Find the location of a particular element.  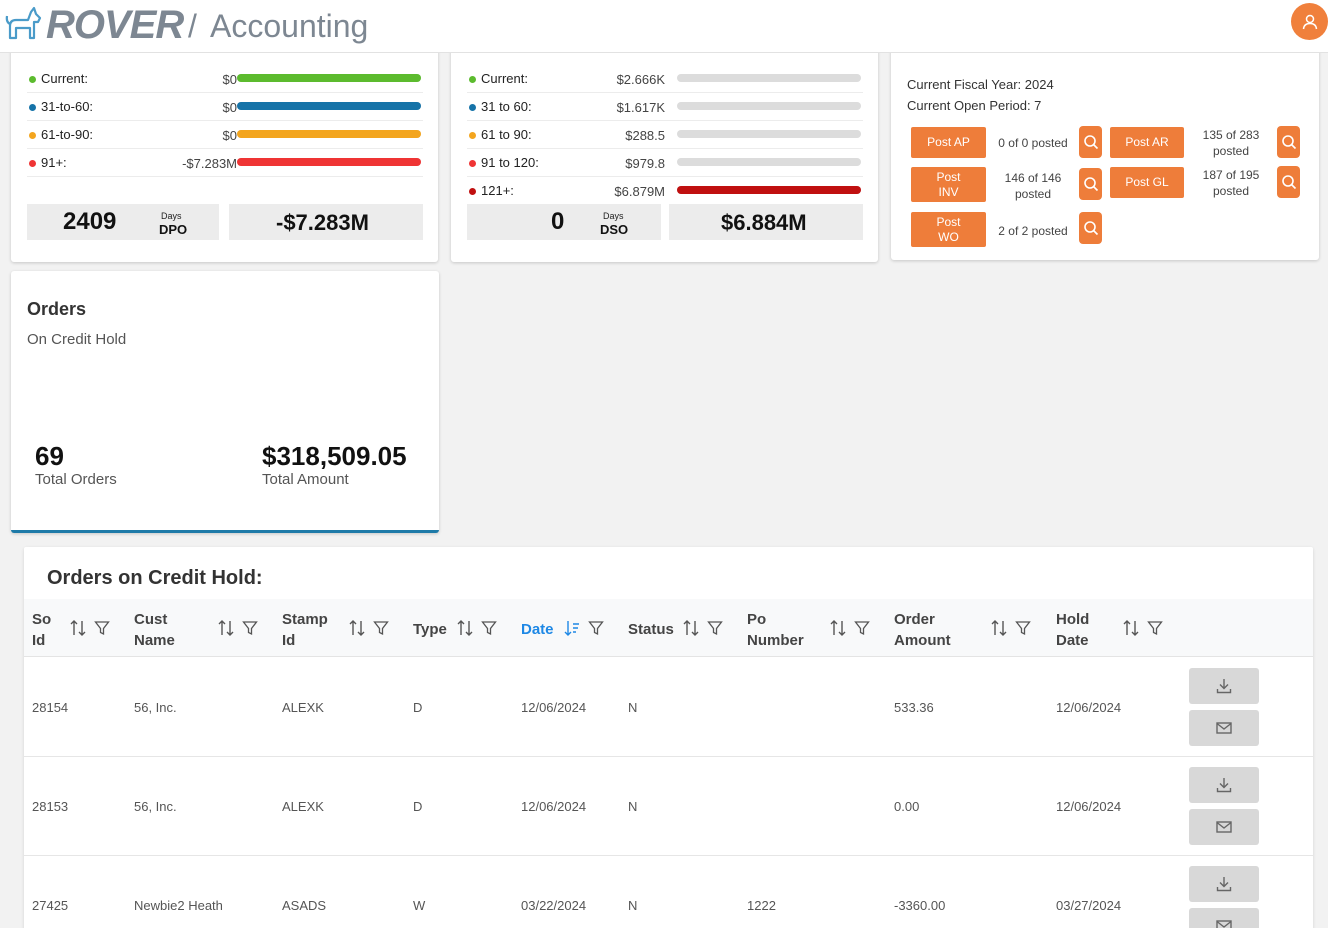

dso-code: DSO is located at coordinates (614, 229).